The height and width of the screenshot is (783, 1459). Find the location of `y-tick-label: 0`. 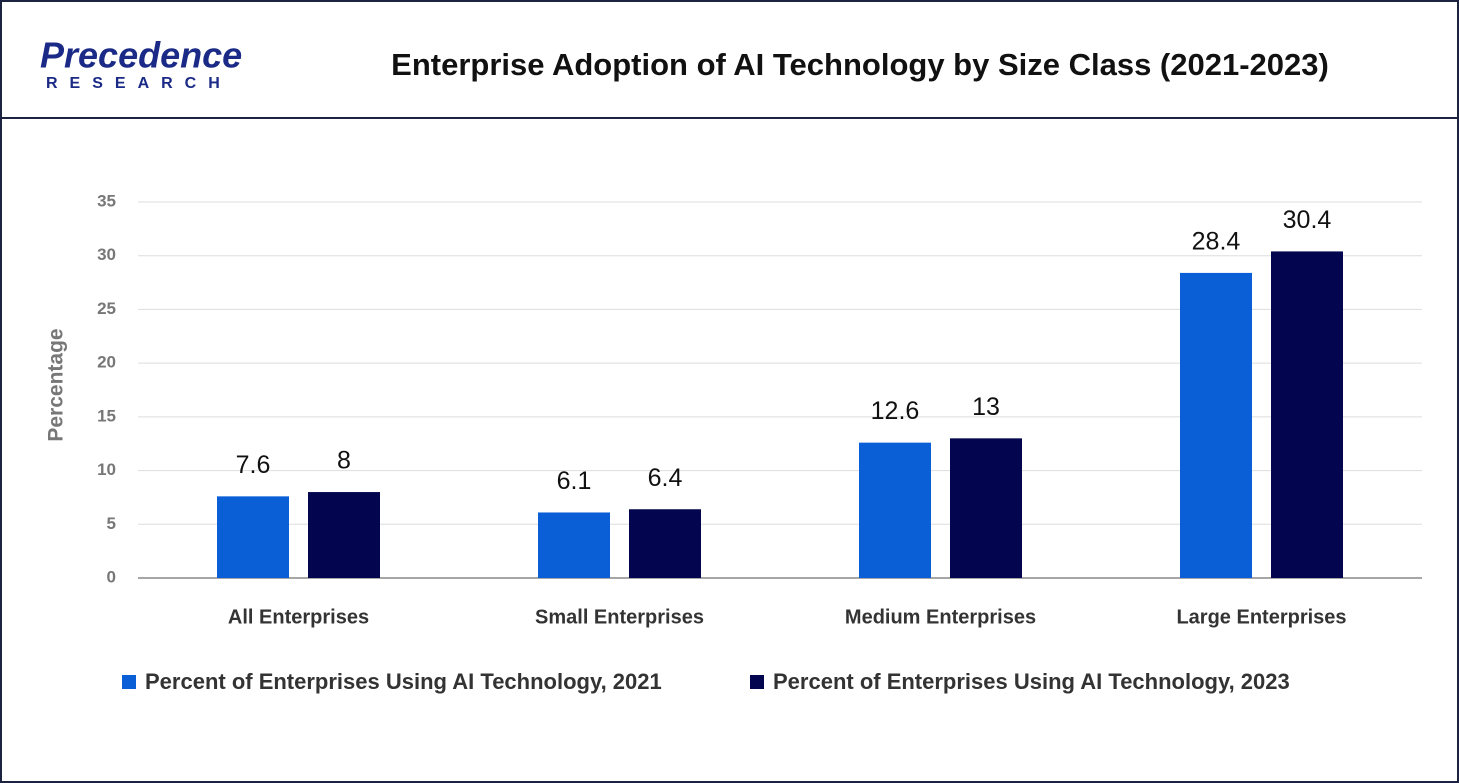

y-tick-label: 0 is located at coordinates (111, 576).